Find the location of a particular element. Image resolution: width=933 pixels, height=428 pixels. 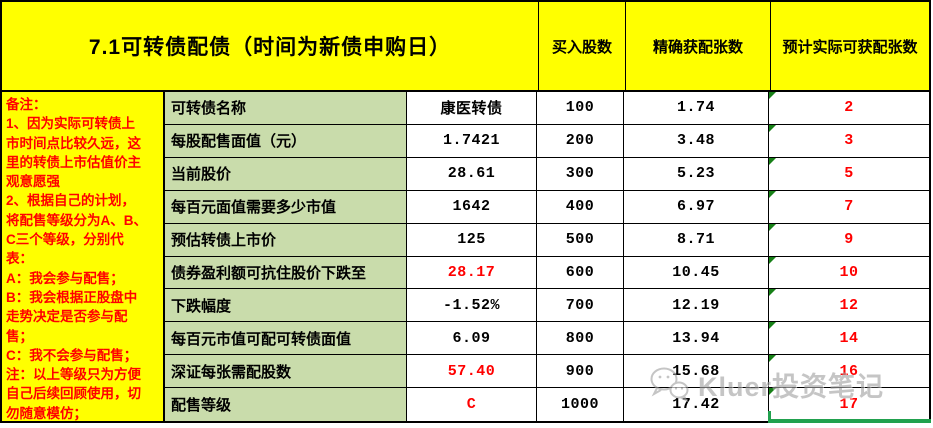

note-line: 自己后续回顾使用，切 is located at coordinates (73, 394).